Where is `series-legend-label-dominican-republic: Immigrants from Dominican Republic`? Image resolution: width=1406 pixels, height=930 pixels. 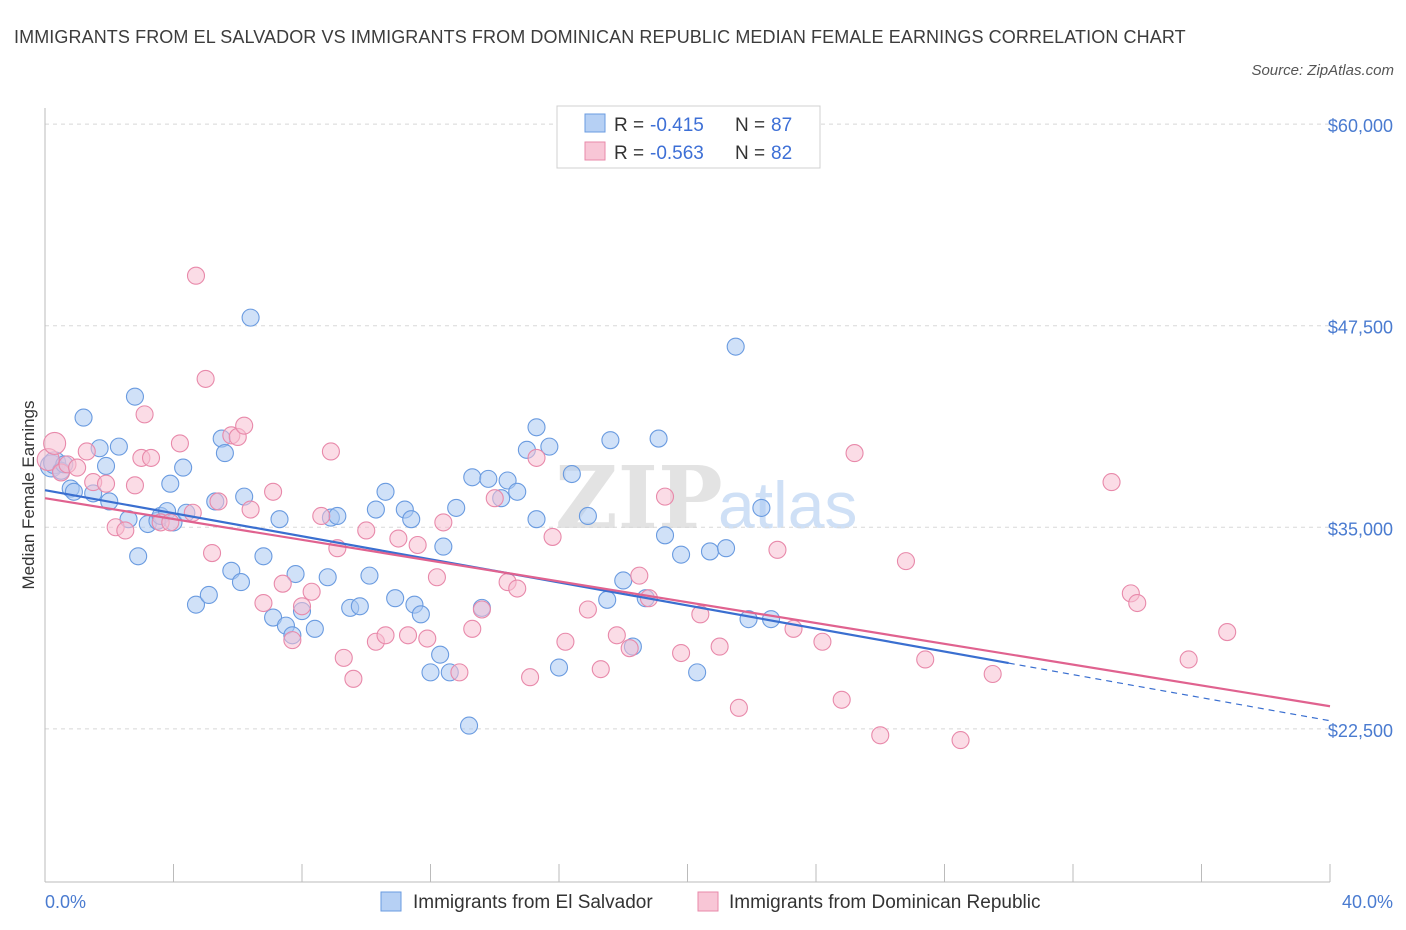
series-legend-label-dominican-republic: Immigrants from Dominican Republic is located at coordinates (885, 902).